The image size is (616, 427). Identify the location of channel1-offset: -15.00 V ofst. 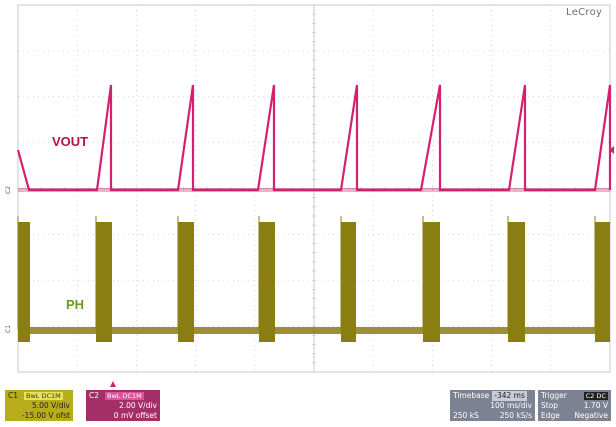
(45, 415).